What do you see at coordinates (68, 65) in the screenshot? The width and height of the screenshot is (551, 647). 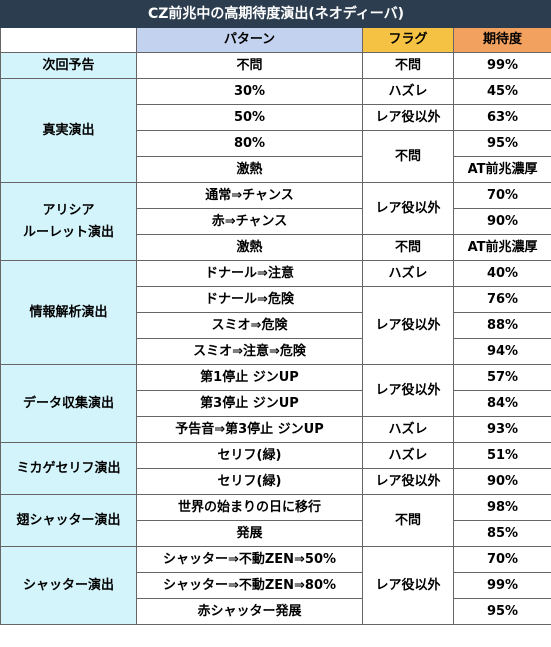 I see `category-cell: 次回予告` at bounding box center [68, 65].